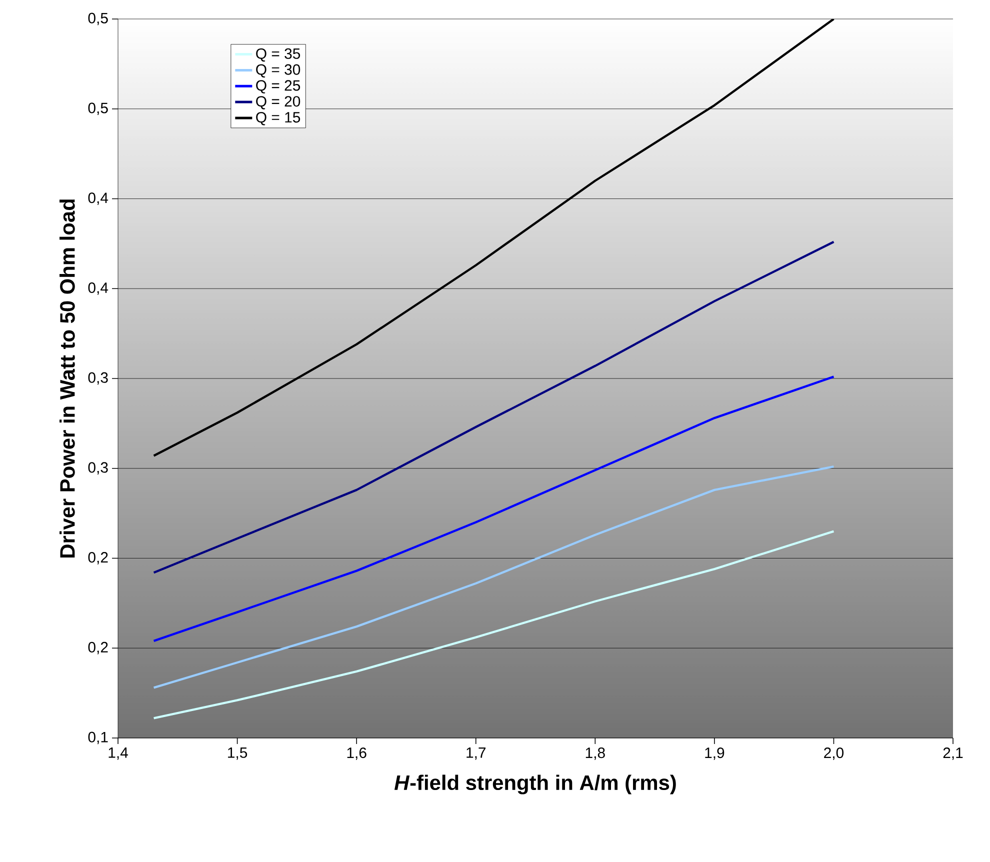  Describe the element at coordinates (118, 754) in the screenshot. I see `x-tick-label: 1,4` at that location.